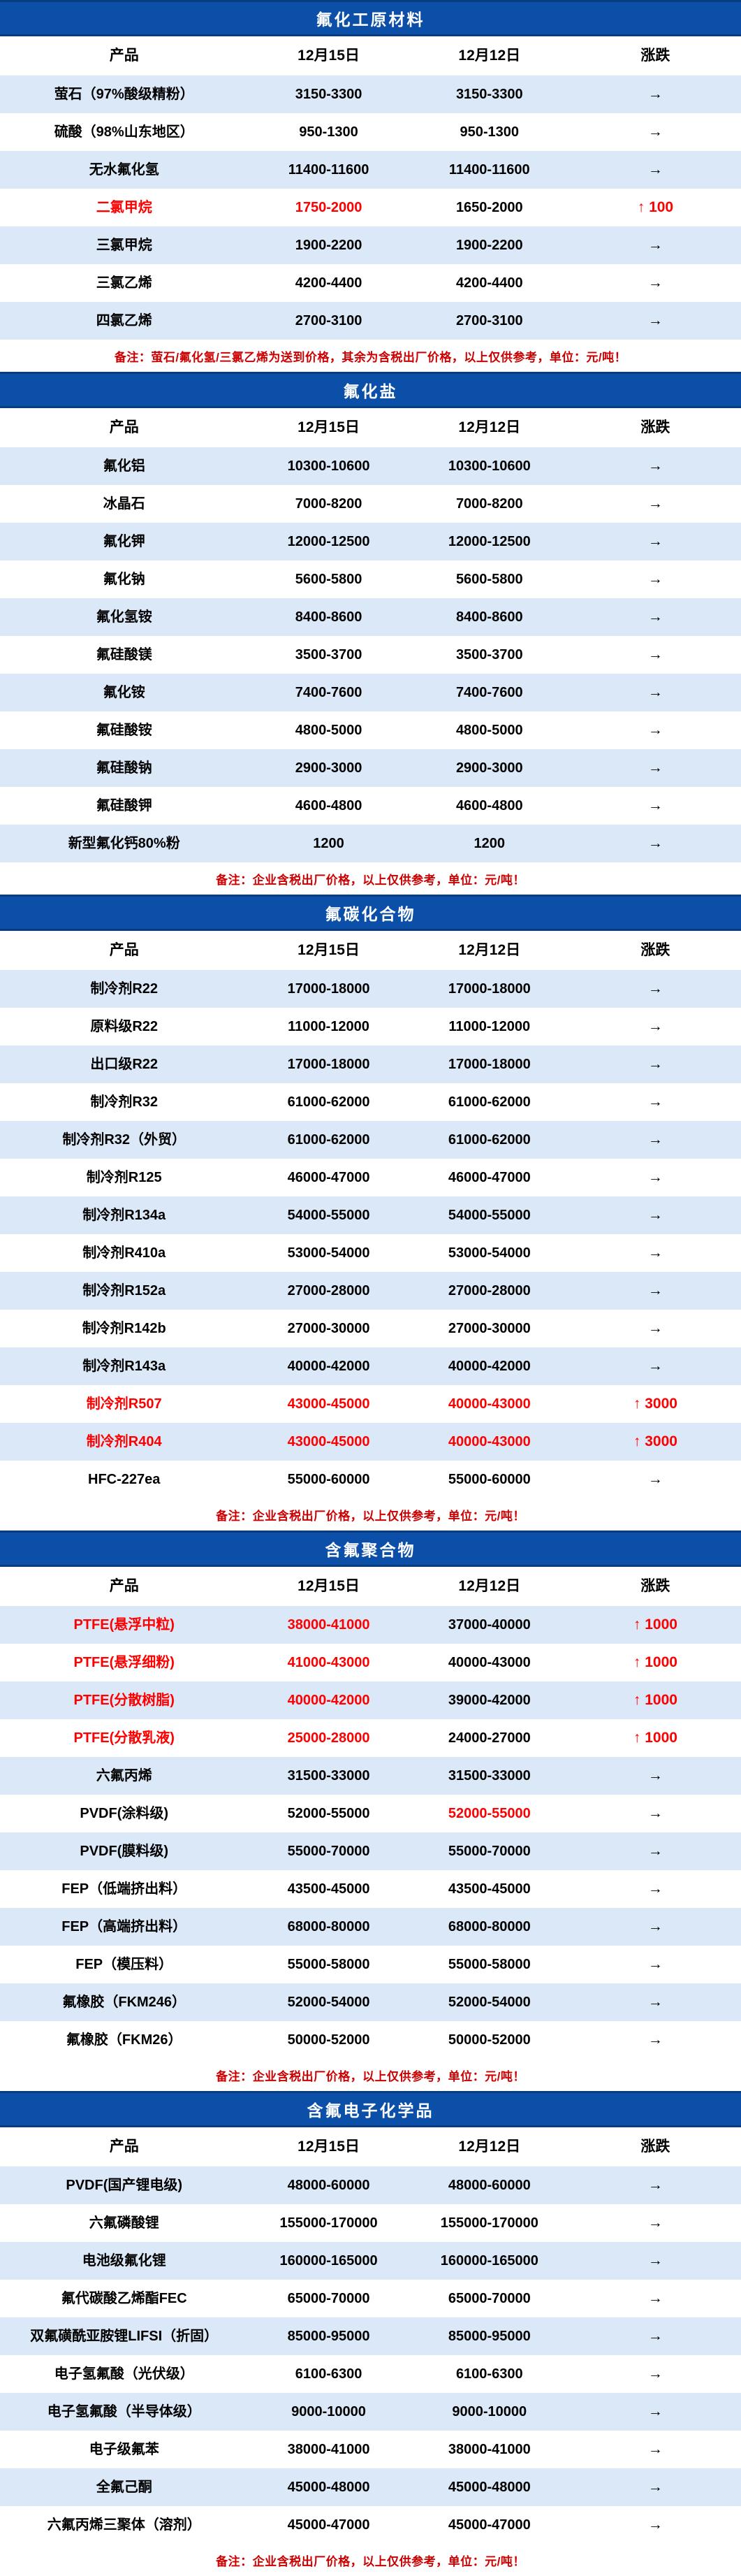 This screenshot has width=741, height=2576. What do you see at coordinates (328, 579) in the screenshot?
I see `price-dec15-cell: 5600-5800` at bounding box center [328, 579].